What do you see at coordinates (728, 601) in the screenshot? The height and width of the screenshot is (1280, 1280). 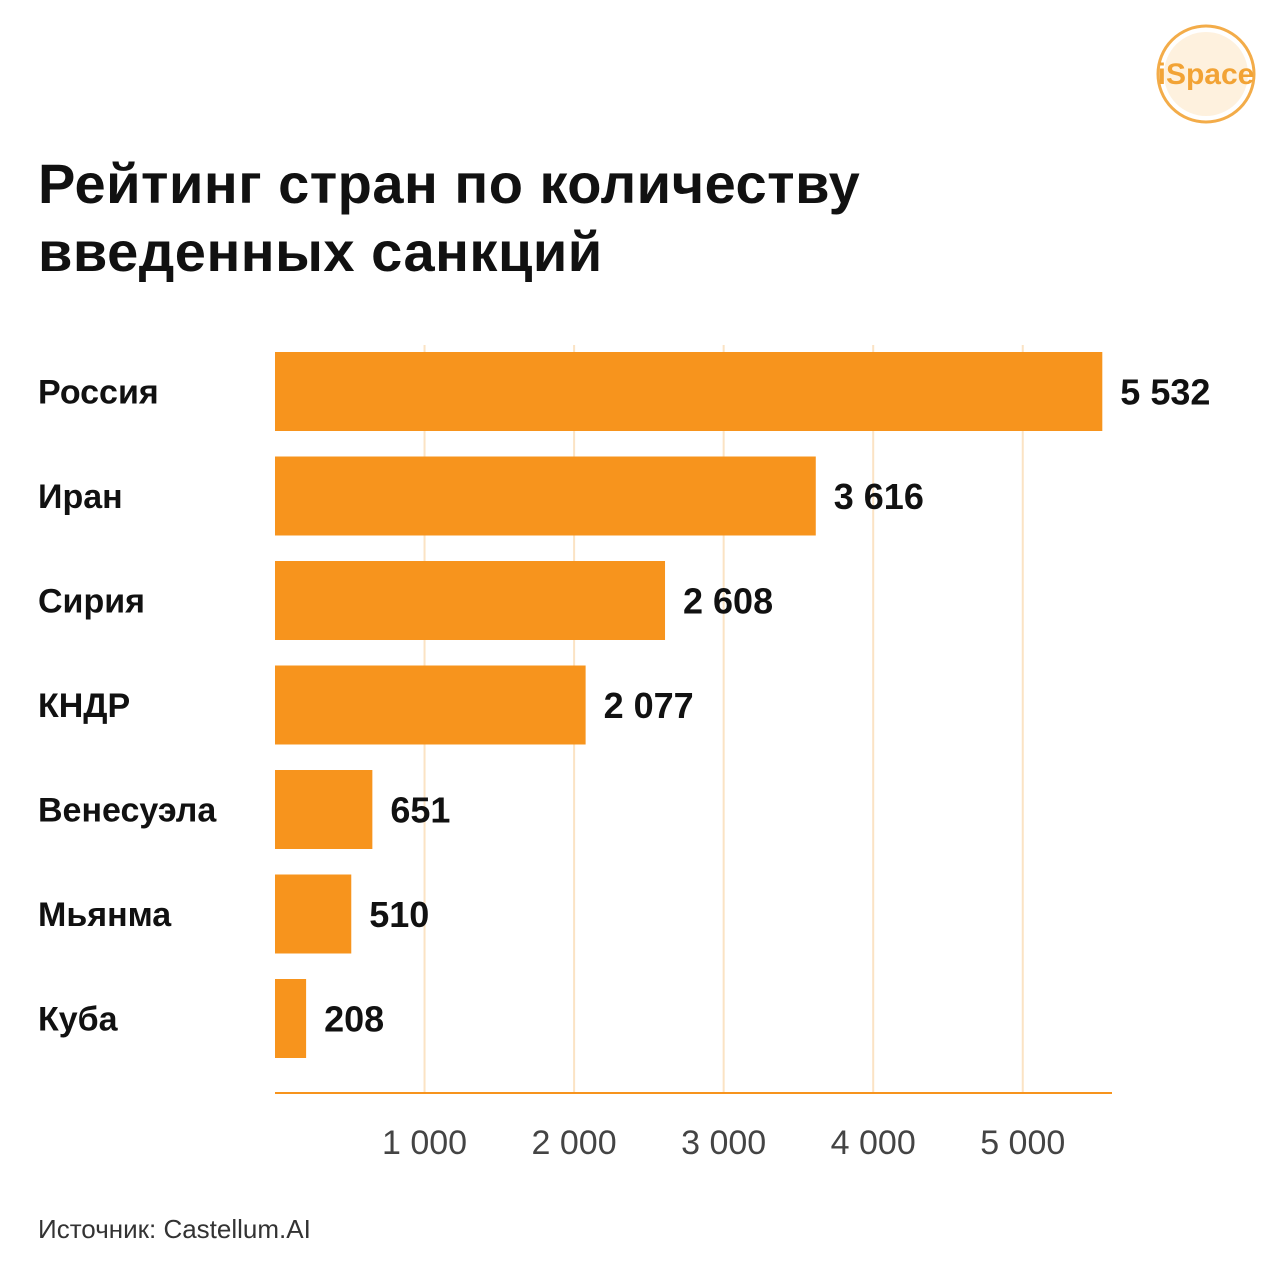 I see `value-label: 2 608` at bounding box center [728, 601].